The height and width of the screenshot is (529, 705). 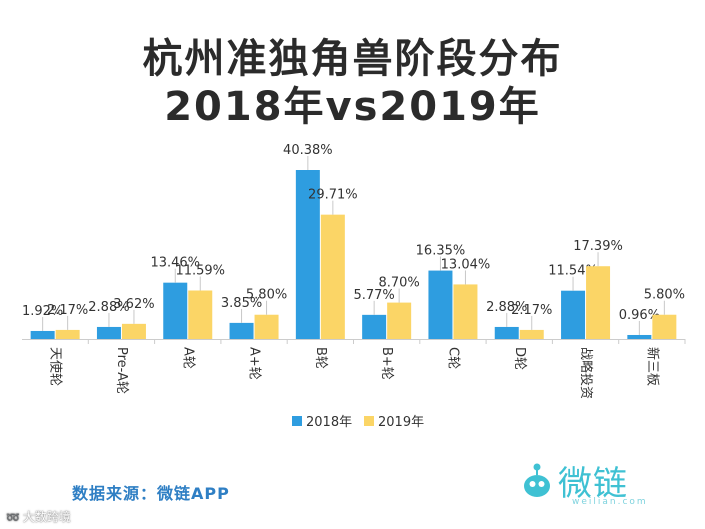 I want to click on weilian-logo-text: 微链, so click(x=593, y=484).